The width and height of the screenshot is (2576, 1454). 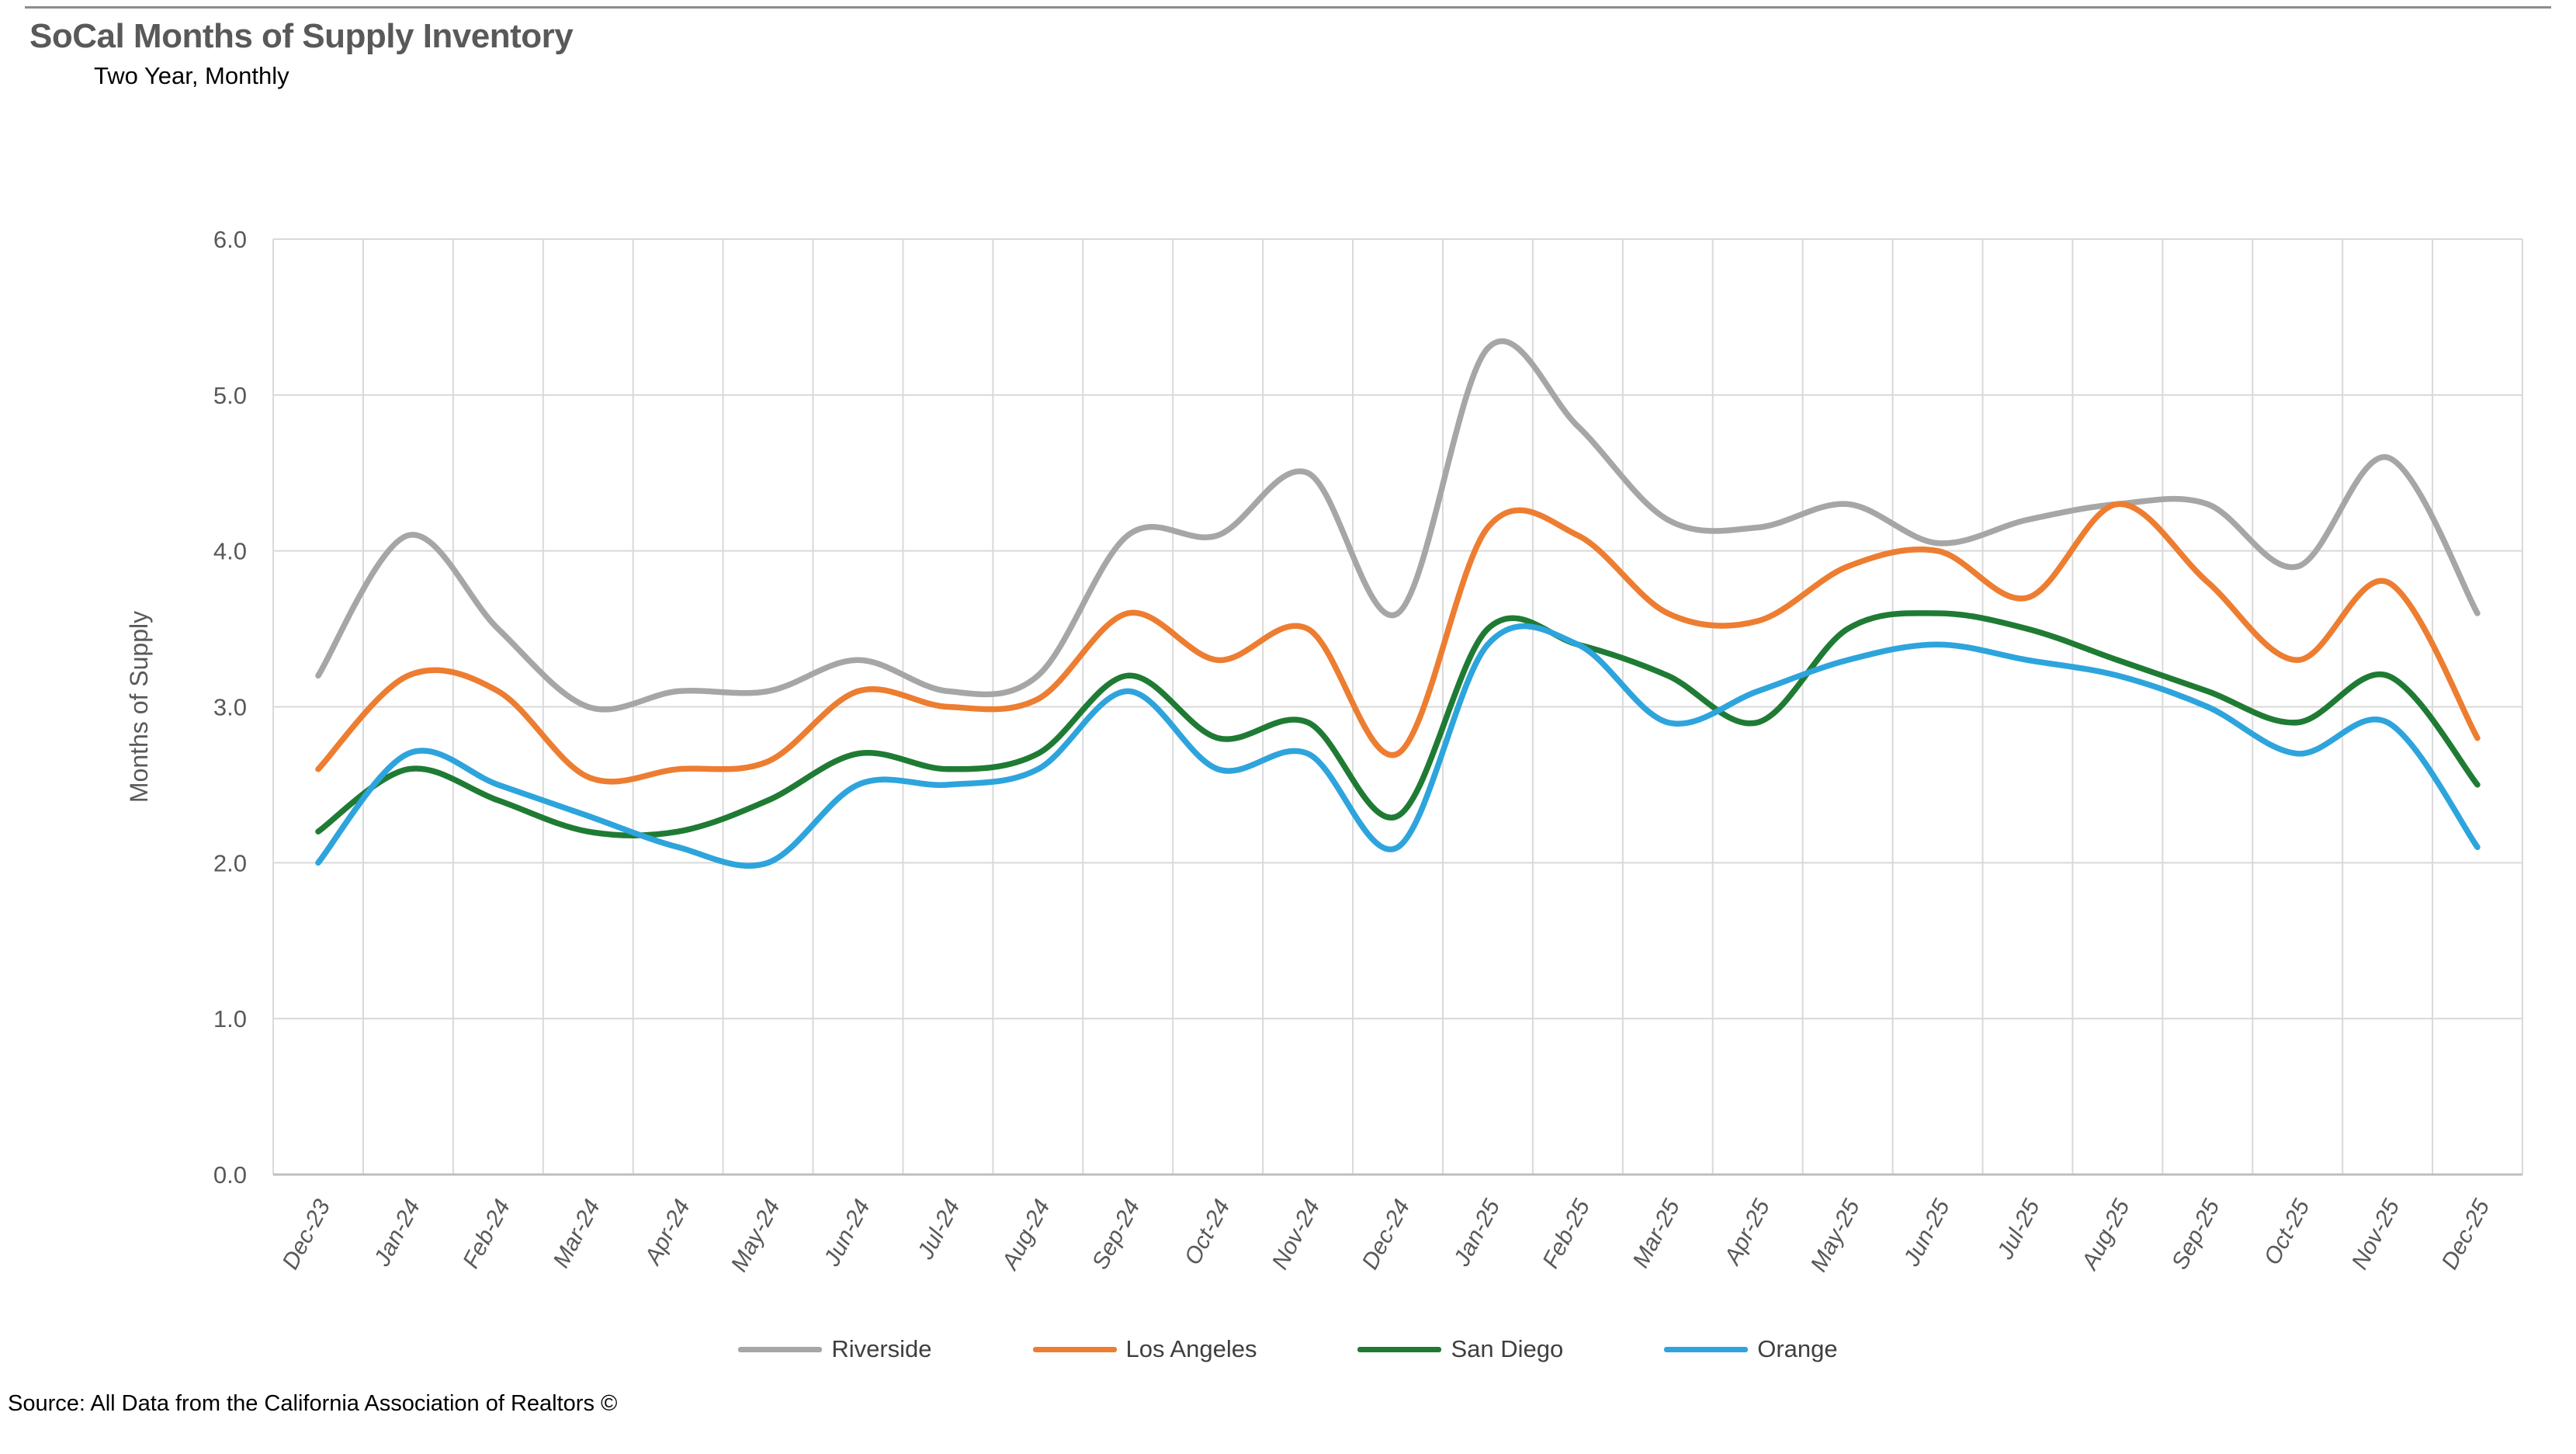 I want to click on y-tick-label: 6.0, so click(x=230, y=240).